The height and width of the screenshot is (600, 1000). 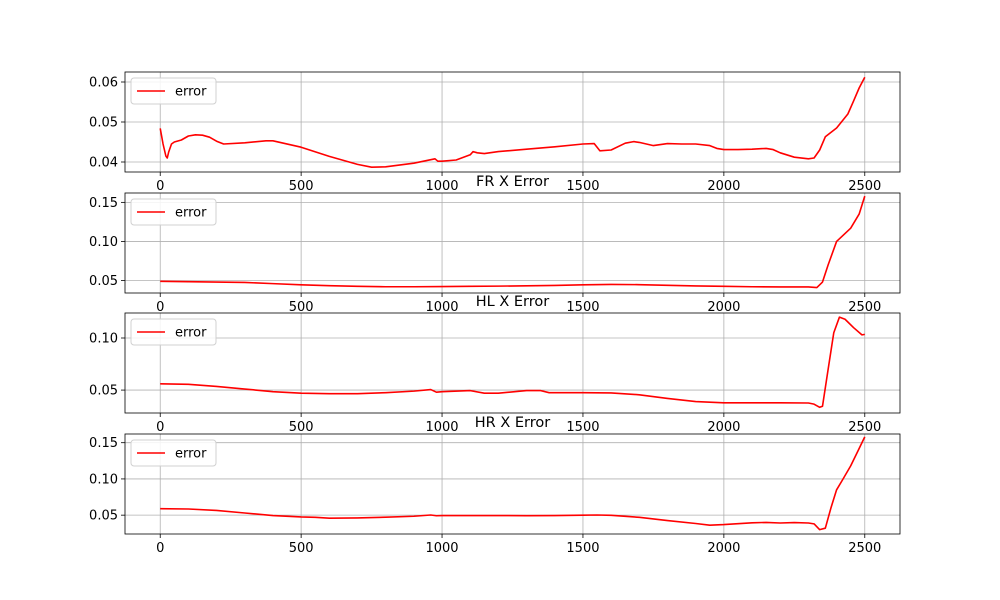 What do you see at coordinates (512, 182) in the screenshot?
I see `subplot-title: FR X Error` at bounding box center [512, 182].